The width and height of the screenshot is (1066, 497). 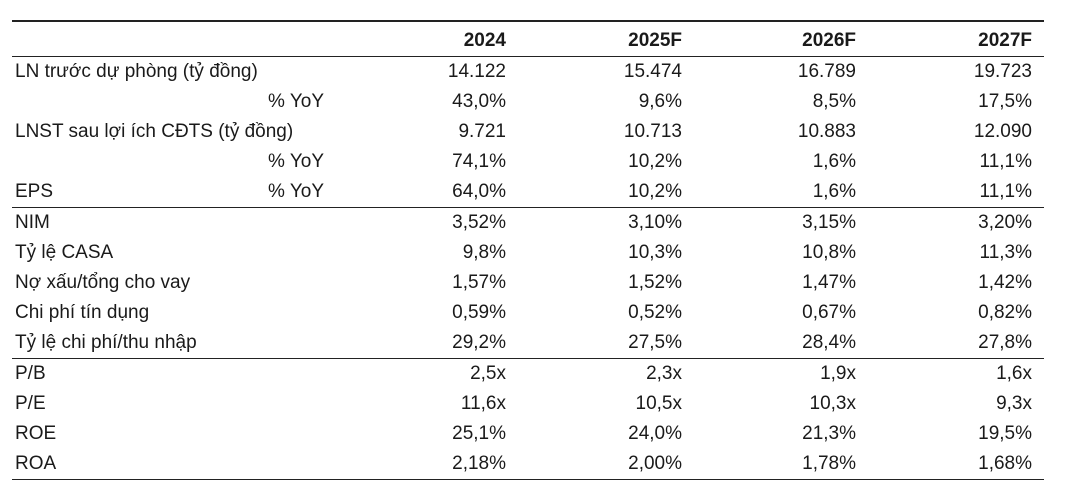 What do you see at coordinates (479, 342) in the screenshot?
I see `table-cell: 29,2%` at bounding box center [479, 342].